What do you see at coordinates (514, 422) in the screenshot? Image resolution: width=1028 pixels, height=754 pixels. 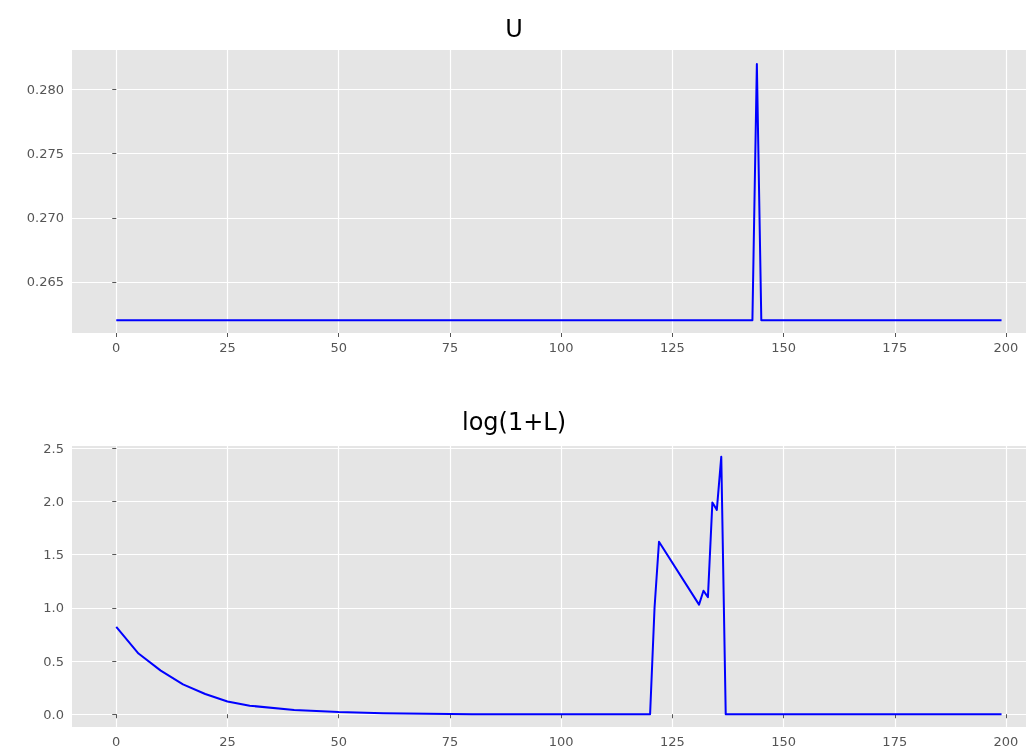 I see `chart-title: log(1+L)` at bounding box center [514, 422].